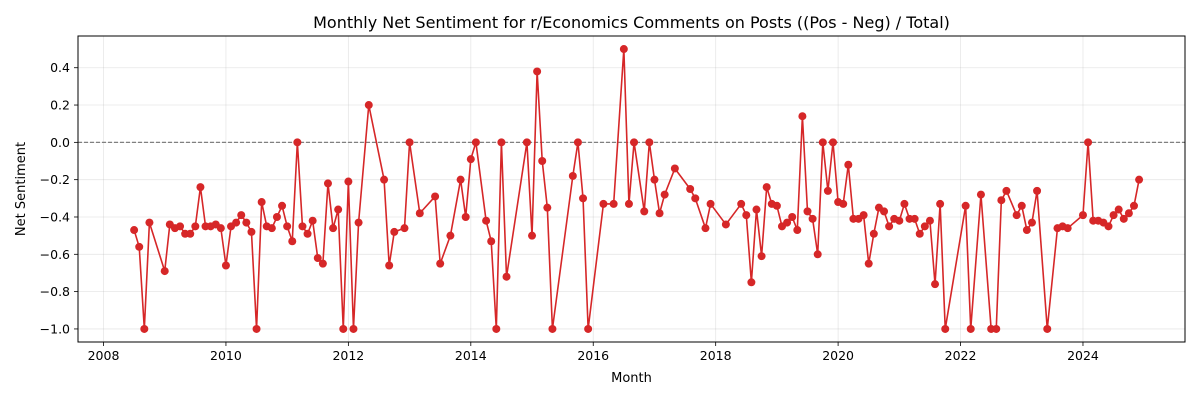 The width and height of the screenshot is (1200, 400). What do you see at coordinates (60, 67) in the screenshot?
I see `y-tick-label: 0.4` at bounding box center [60, 67].